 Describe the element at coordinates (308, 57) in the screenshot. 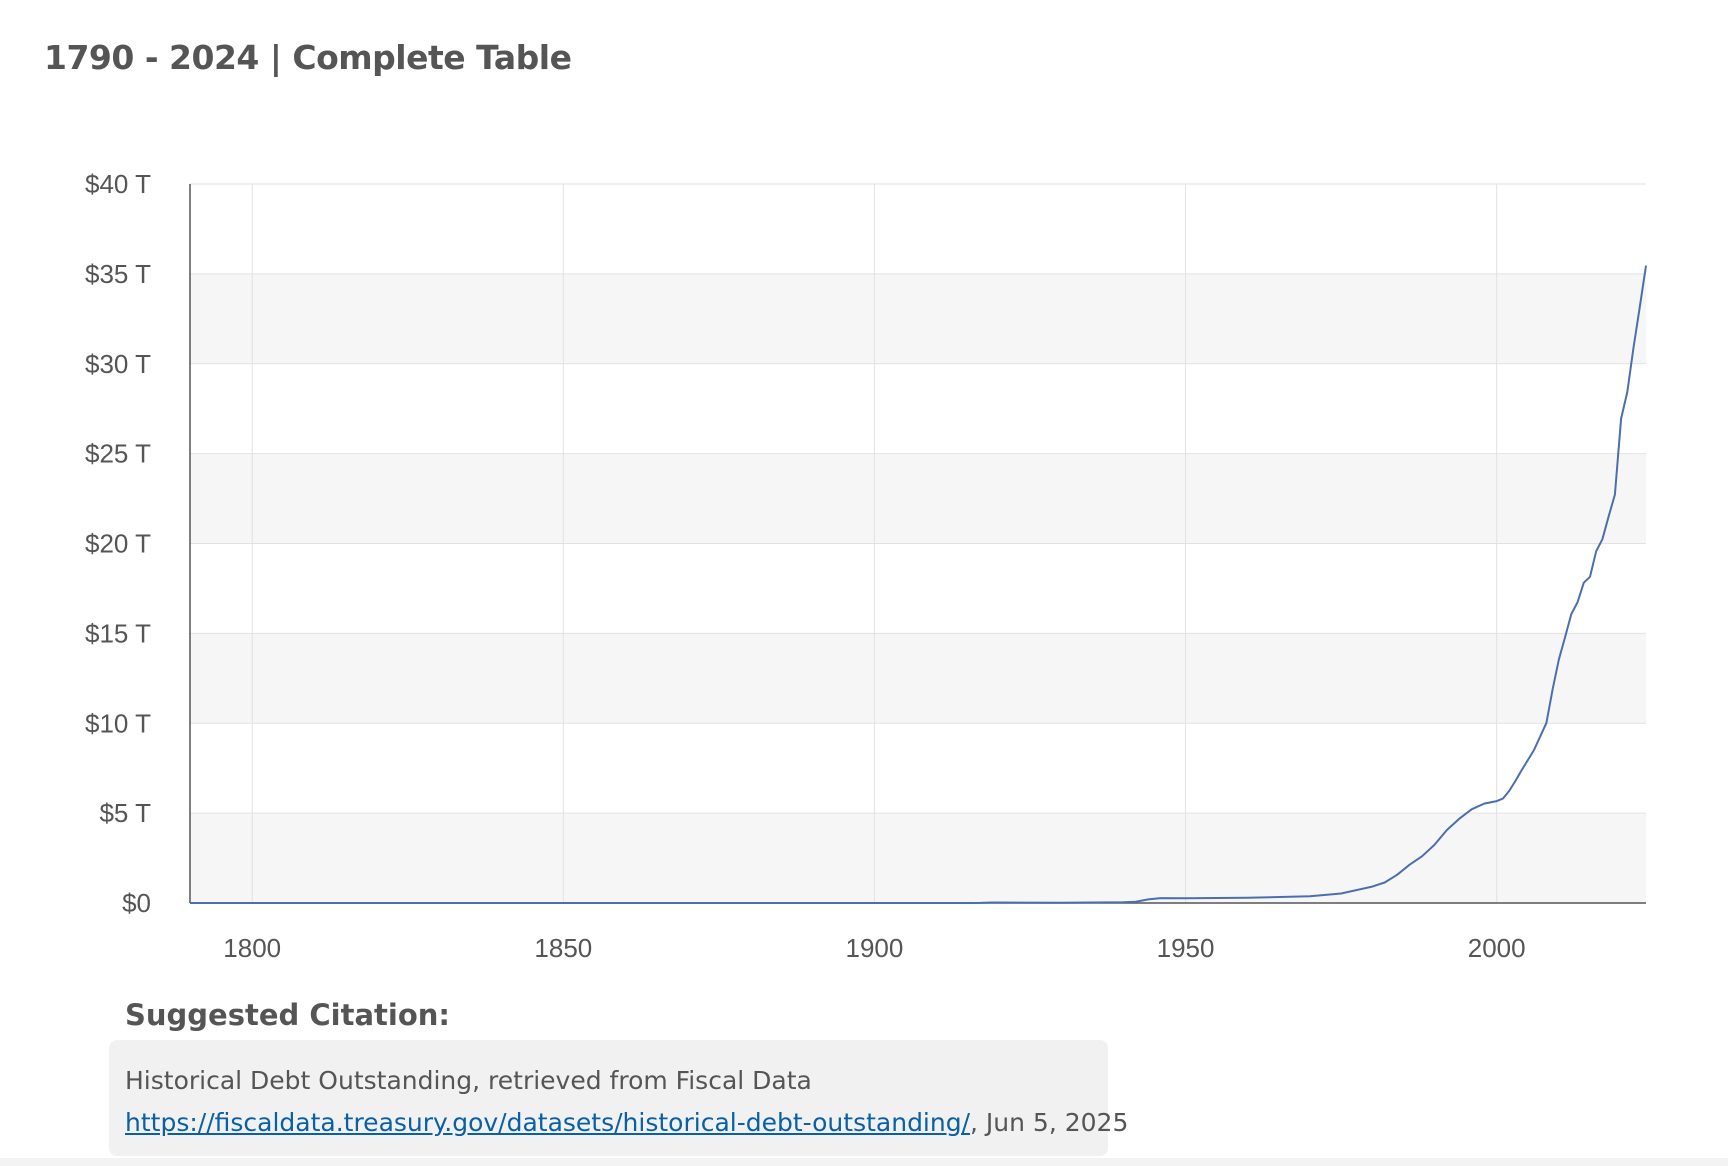

I see `page-title: 1790 - 2024 | Complete Table` at that location.